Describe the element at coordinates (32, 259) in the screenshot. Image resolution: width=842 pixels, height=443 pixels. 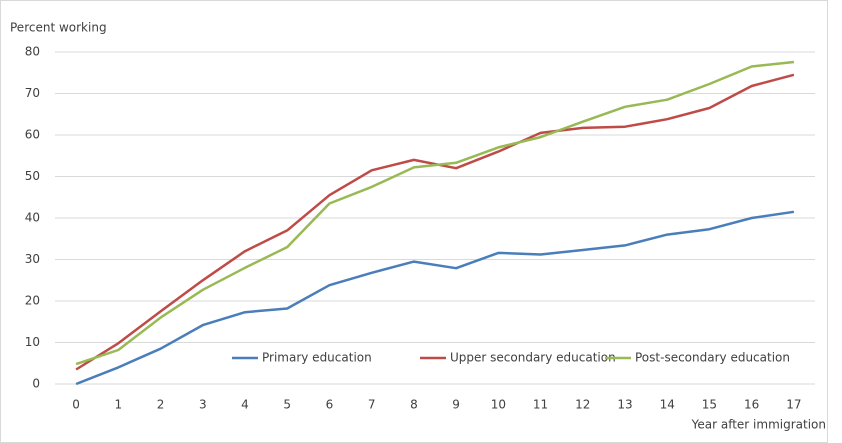
I see `y-tick-label: 30` at that location.